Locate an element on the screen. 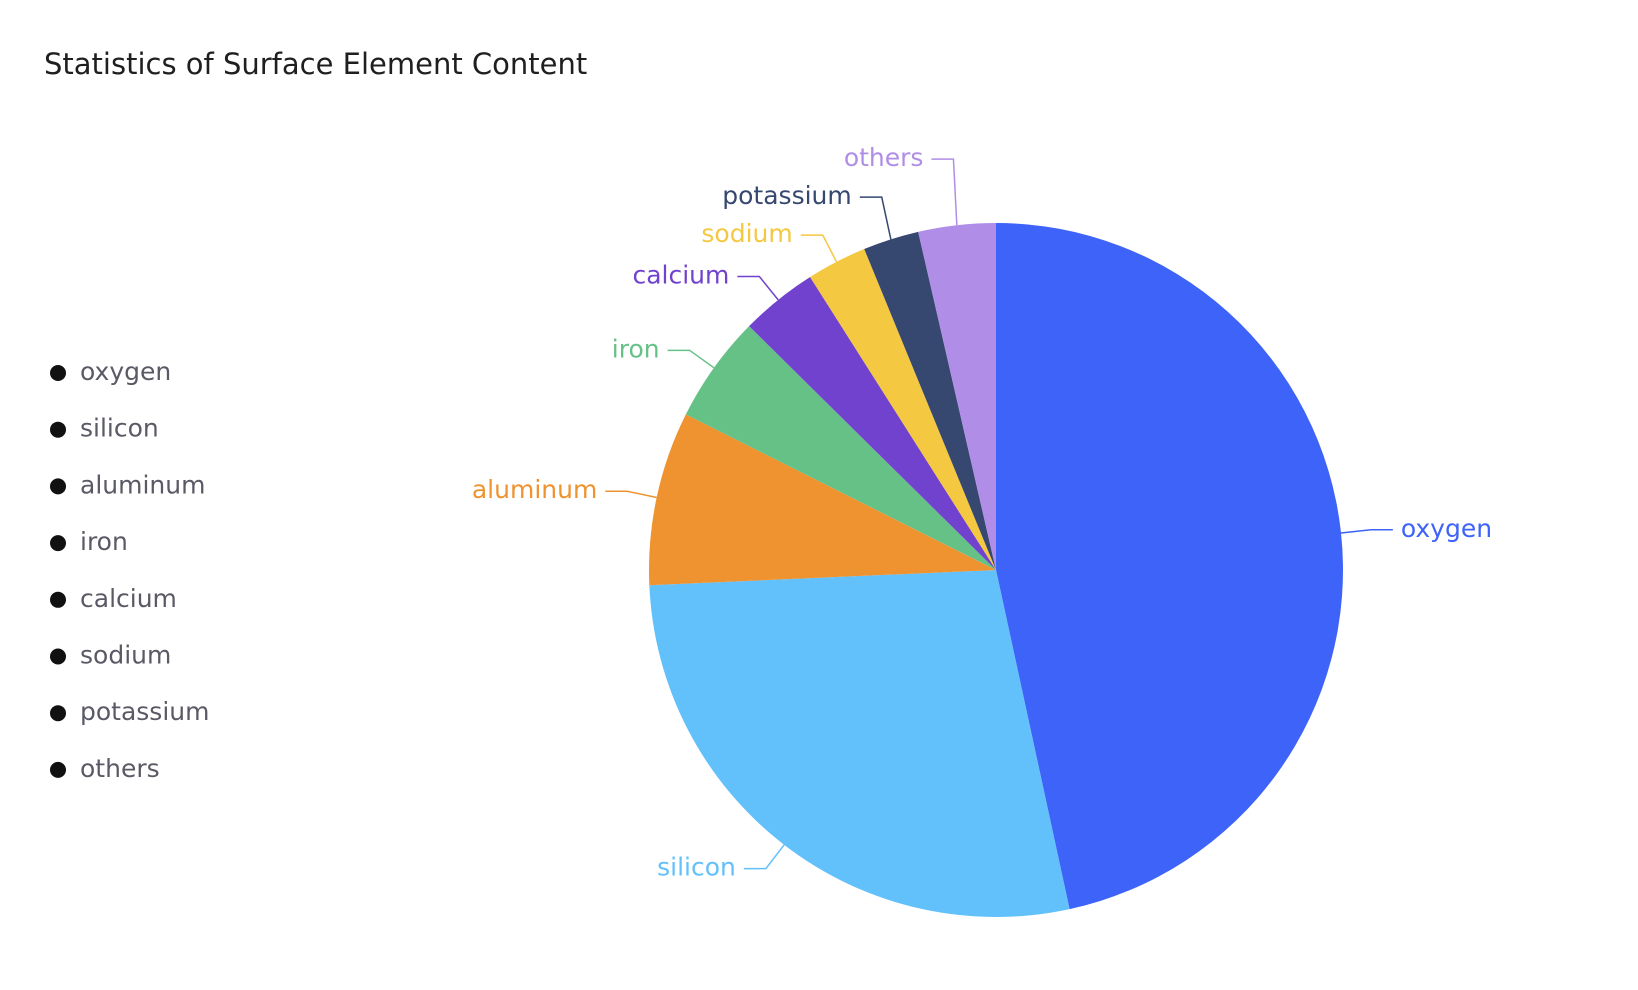 The width and height of the screenshot is (1638, 990). slice-label: silicon is located at coordinates (696, 867).